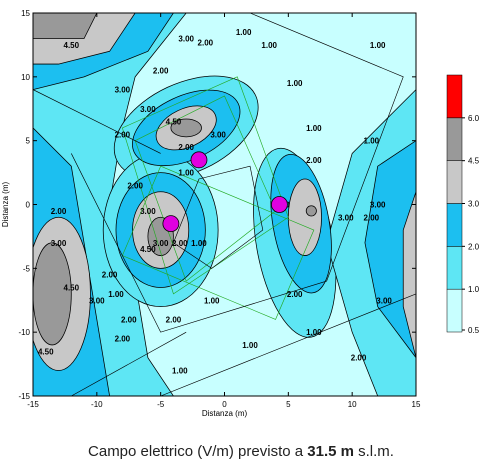  I want to click on x-tick-label: 15, so click(416, 404).